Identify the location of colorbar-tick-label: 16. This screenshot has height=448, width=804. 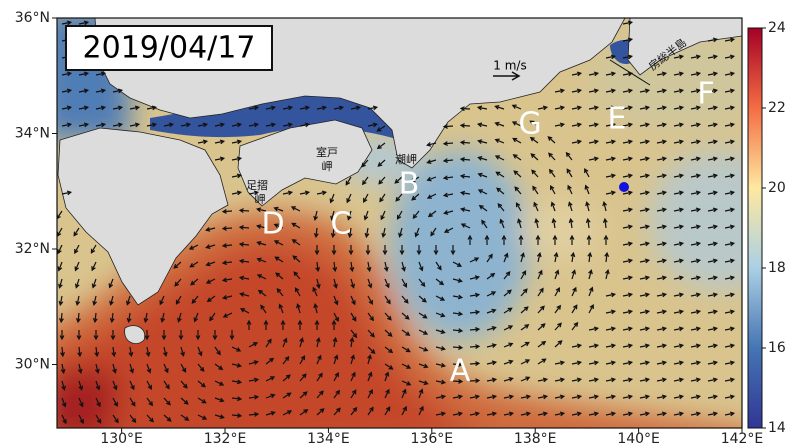
(777, 348).